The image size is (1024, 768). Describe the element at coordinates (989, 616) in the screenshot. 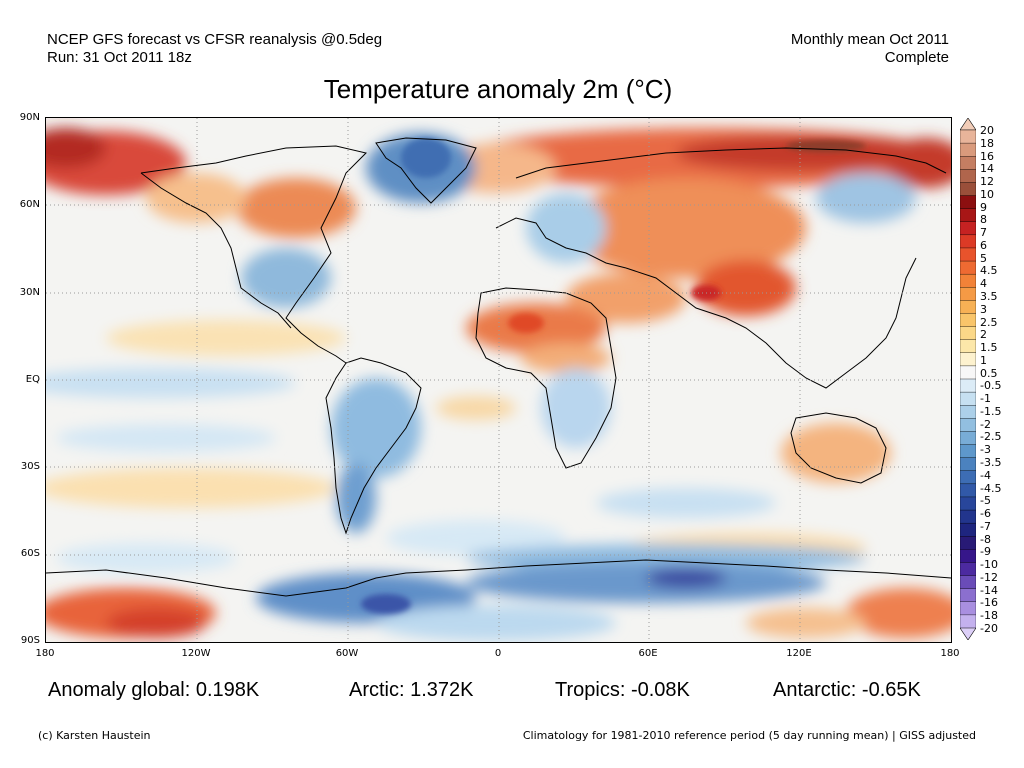

I see `colorbar-label: -18` at that location.